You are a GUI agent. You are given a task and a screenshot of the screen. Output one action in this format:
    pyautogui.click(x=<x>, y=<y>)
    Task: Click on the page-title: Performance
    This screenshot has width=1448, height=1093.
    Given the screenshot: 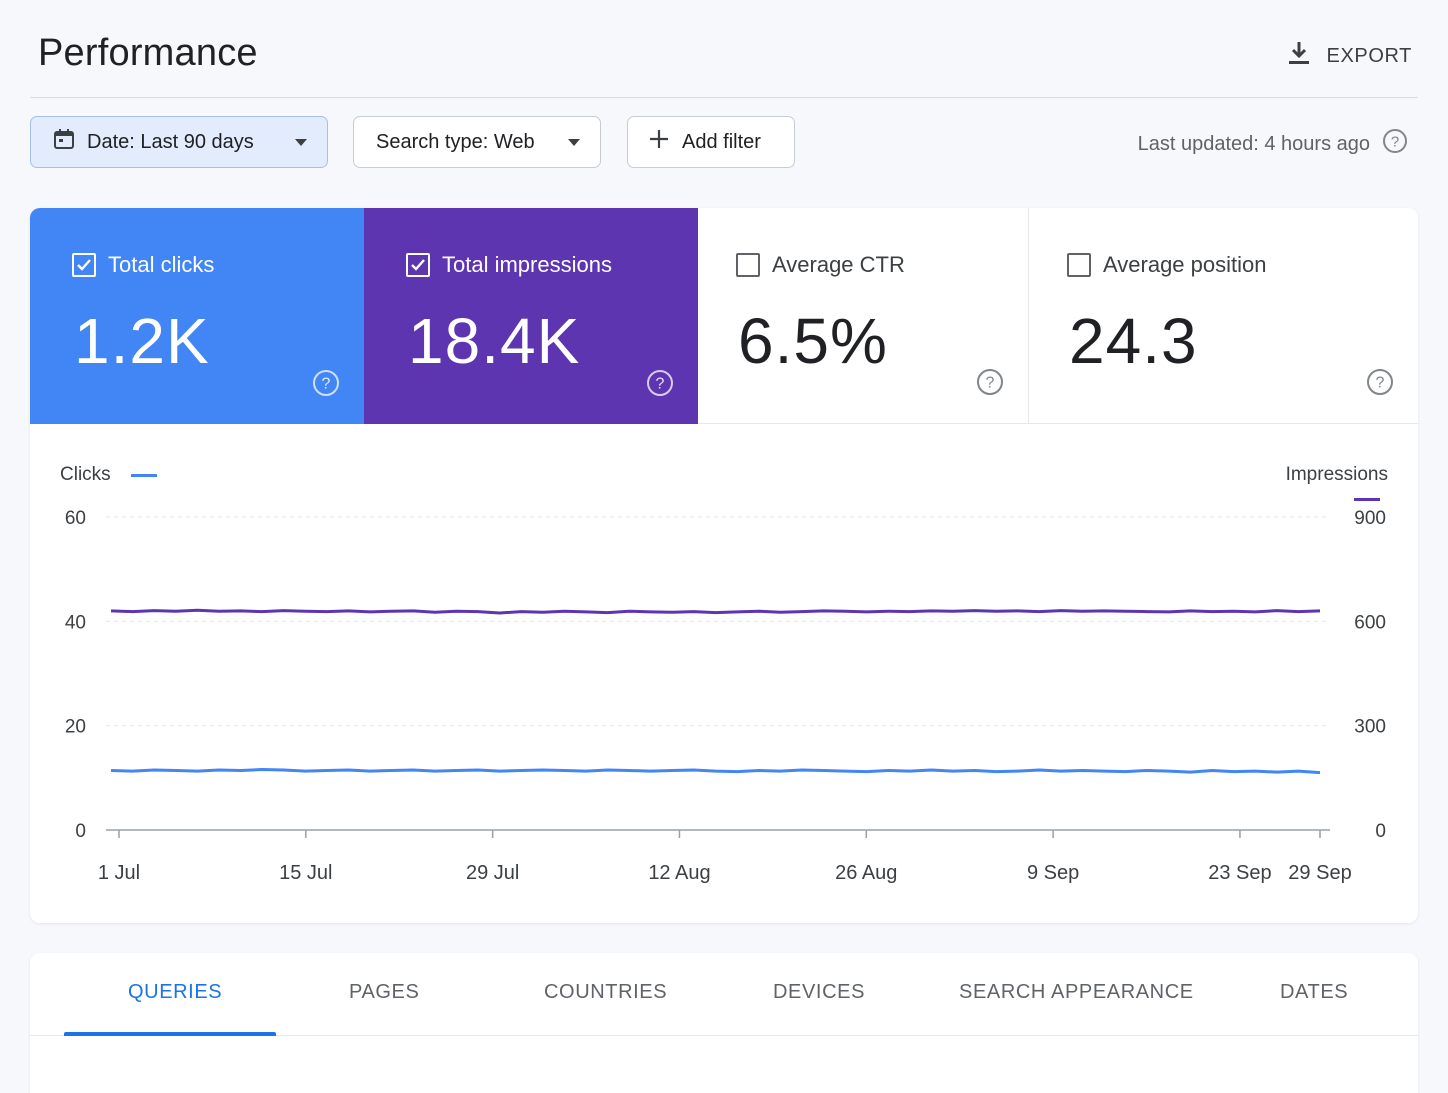 What is the action you would take?
    pyautogui.click(x=148, y=53)
    